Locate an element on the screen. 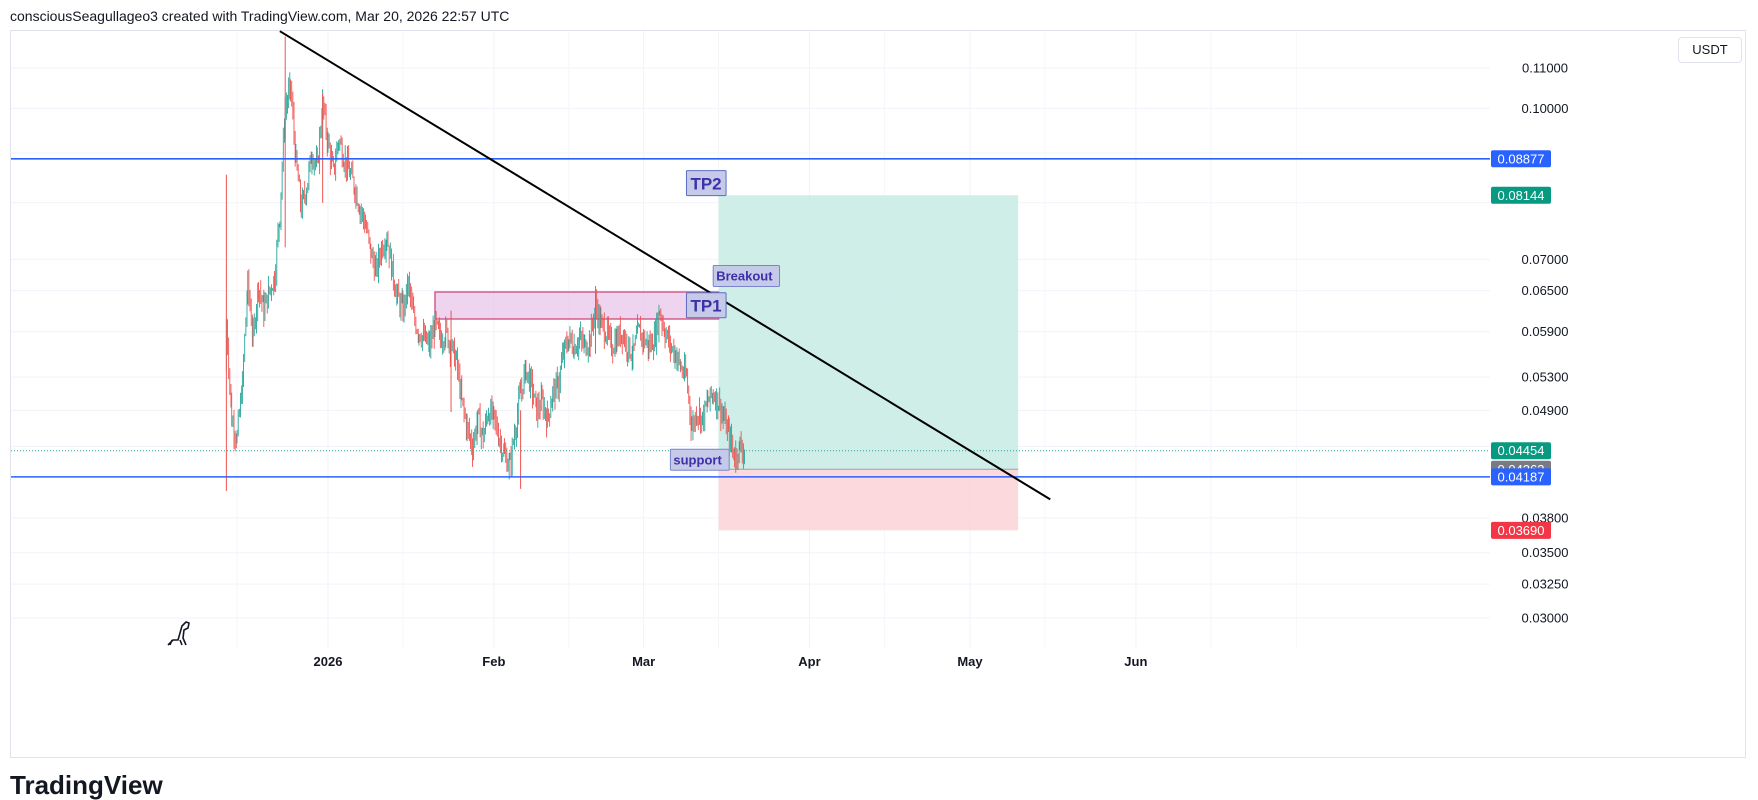  tradingview-brand: TradingView is located at coordinates (86, 785).